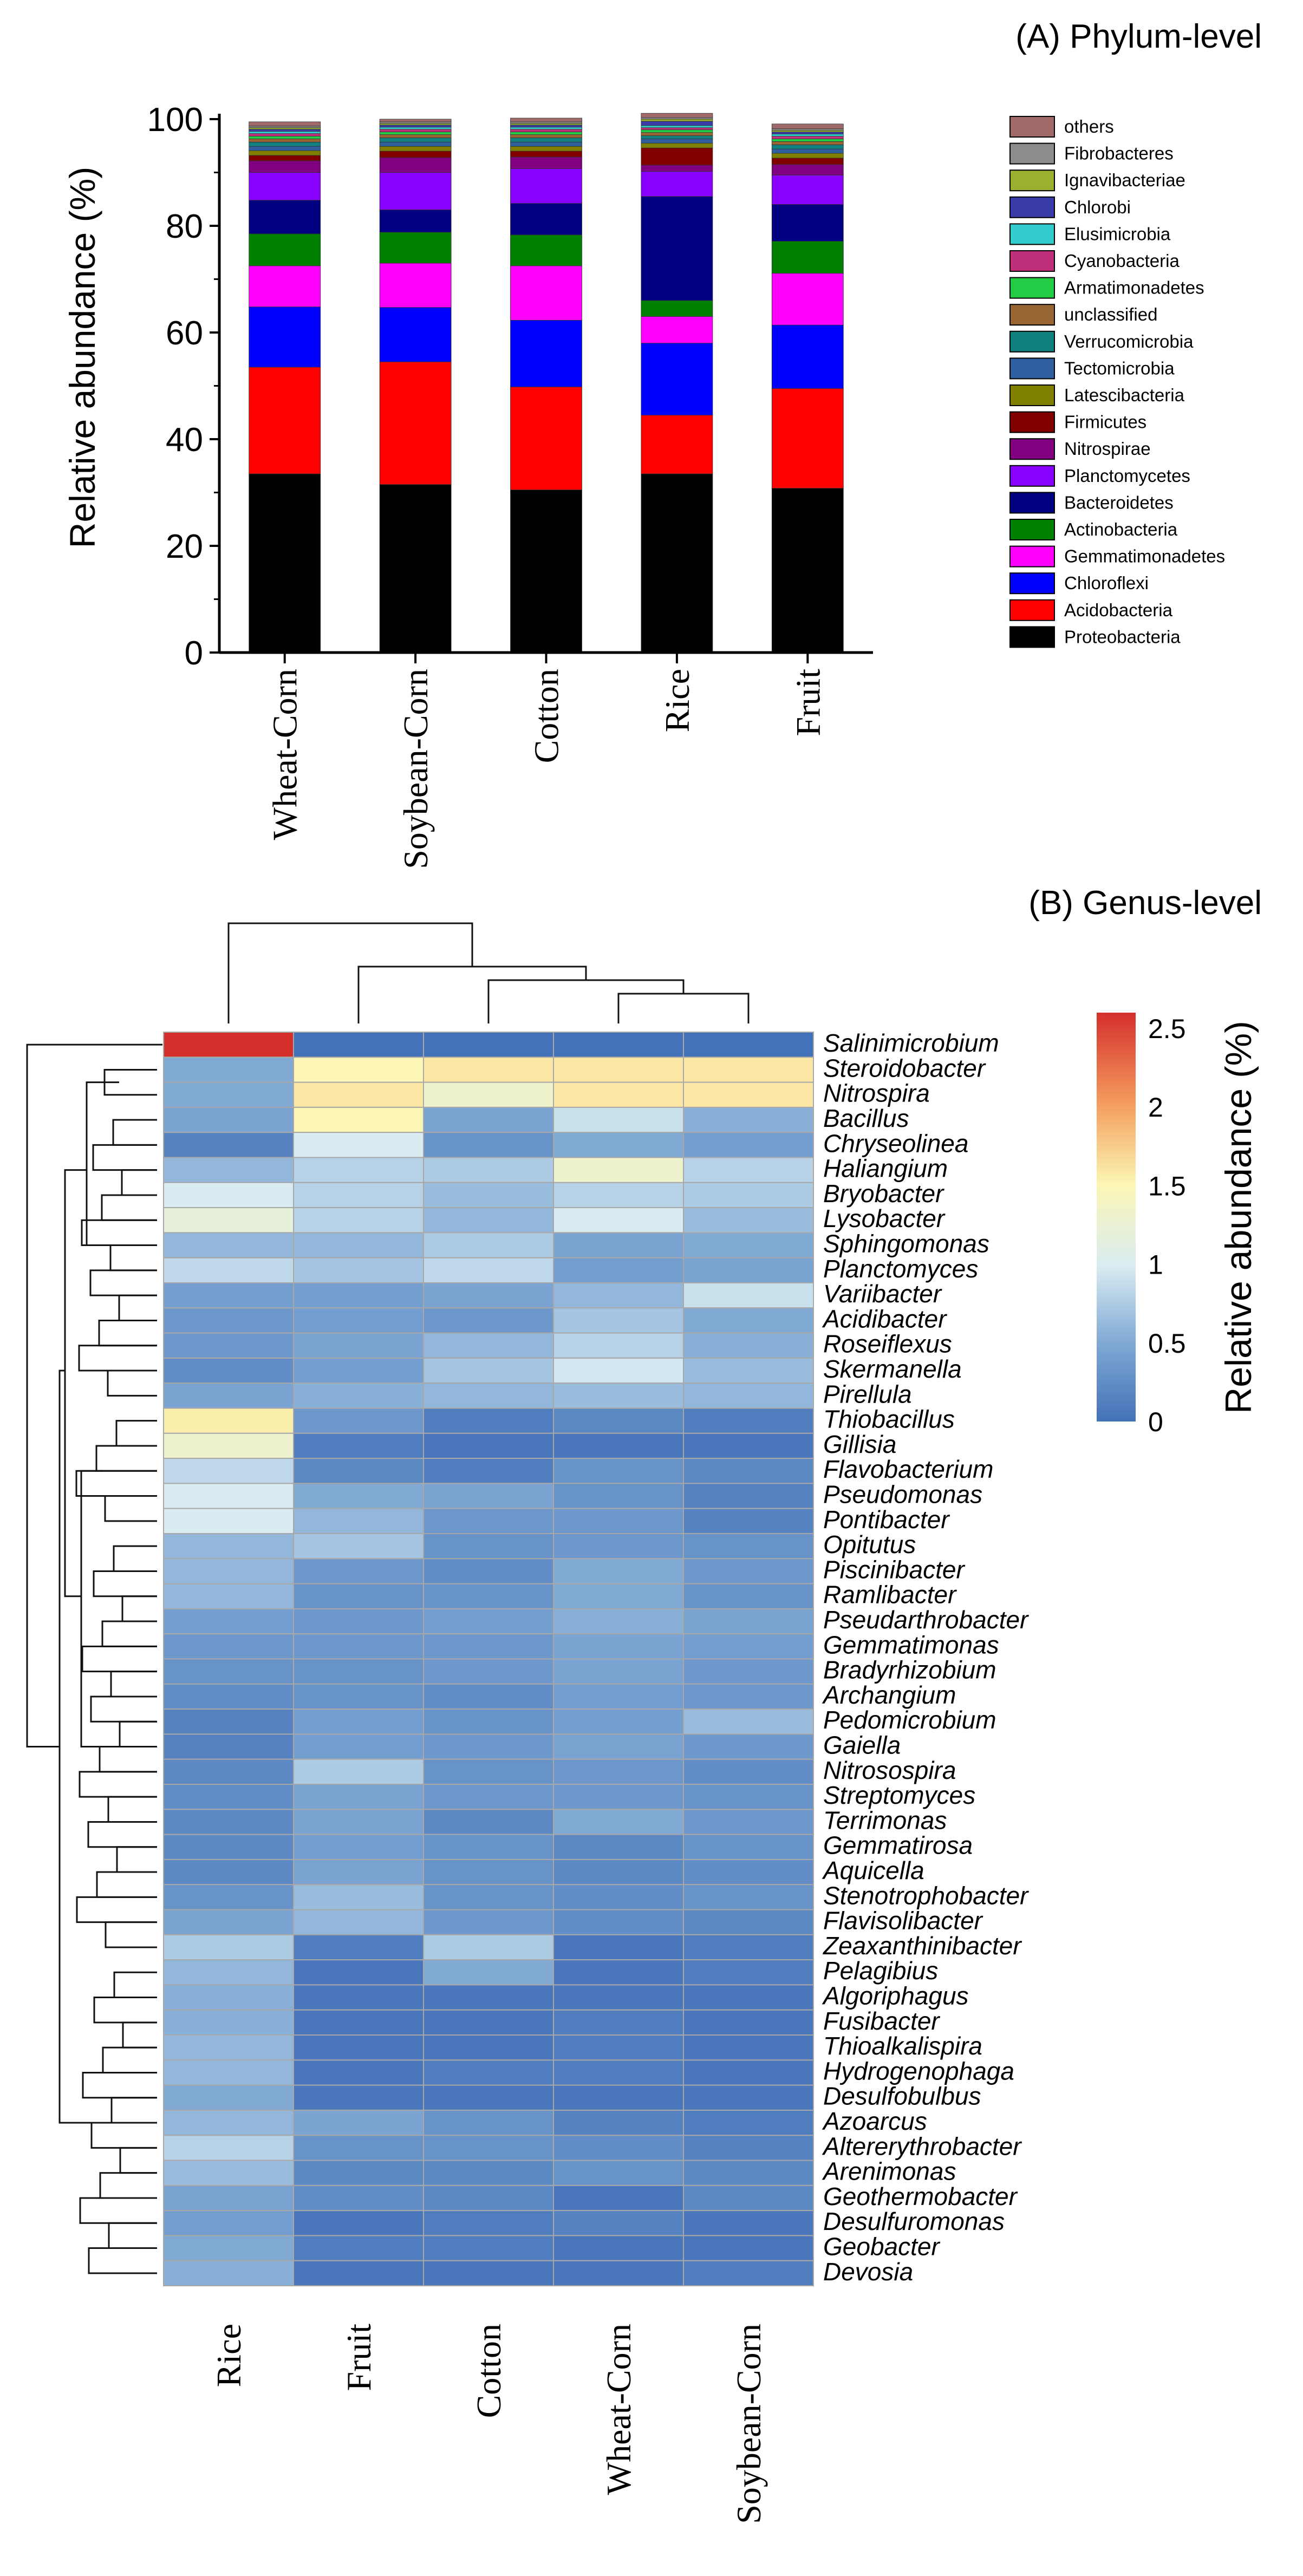 This screenshot has width=1303, height=2576. I want to click on genus-row-label: Acidibacter, so click(884, 1319).